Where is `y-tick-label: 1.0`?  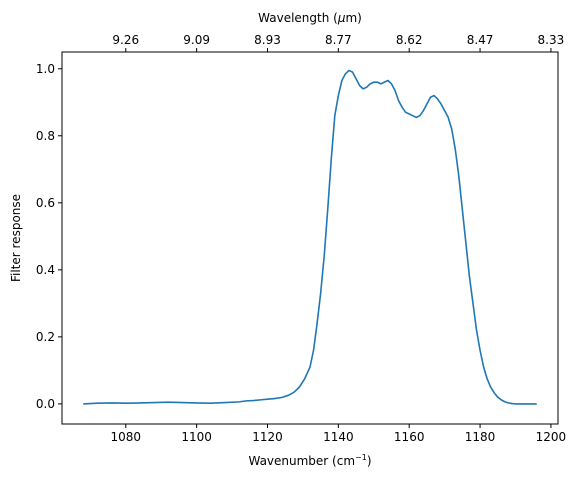
y-tick-label: 1.0 is located at coordinates (45, 69).